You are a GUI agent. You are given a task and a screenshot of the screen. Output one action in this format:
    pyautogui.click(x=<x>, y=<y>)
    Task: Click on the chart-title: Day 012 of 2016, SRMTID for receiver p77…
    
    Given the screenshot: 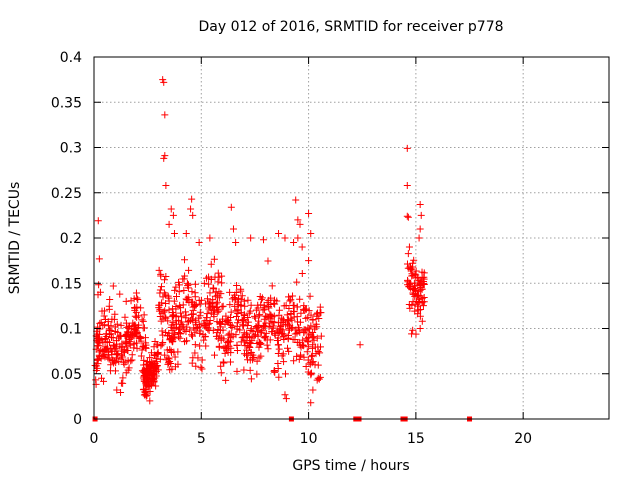 What is the action you would take?
    pyautogui.click(x=350, y=27)
    